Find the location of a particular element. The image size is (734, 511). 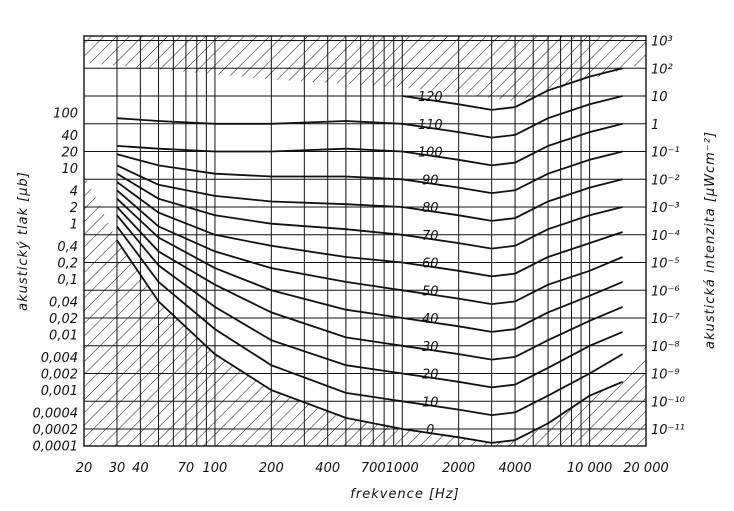

phon-label: 110 is located at coordinates (430, 125).